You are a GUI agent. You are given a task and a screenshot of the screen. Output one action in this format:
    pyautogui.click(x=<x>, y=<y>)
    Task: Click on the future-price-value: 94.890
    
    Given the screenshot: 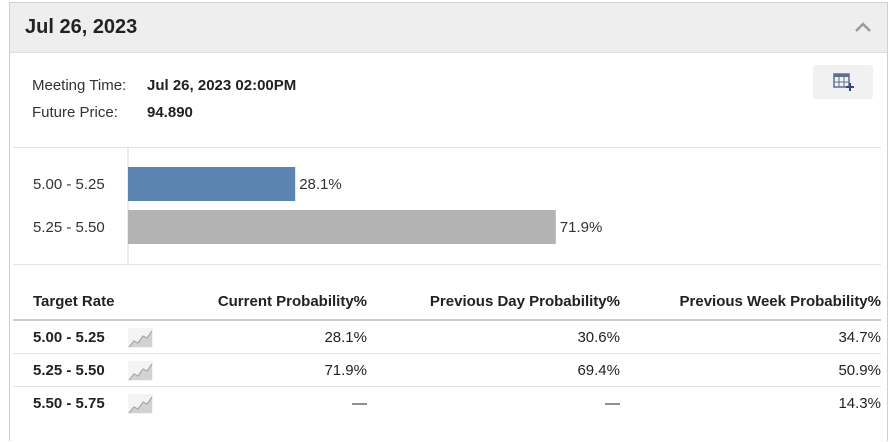 What is the action you would take?
    pyautogui.click(x=170, y=112)
    